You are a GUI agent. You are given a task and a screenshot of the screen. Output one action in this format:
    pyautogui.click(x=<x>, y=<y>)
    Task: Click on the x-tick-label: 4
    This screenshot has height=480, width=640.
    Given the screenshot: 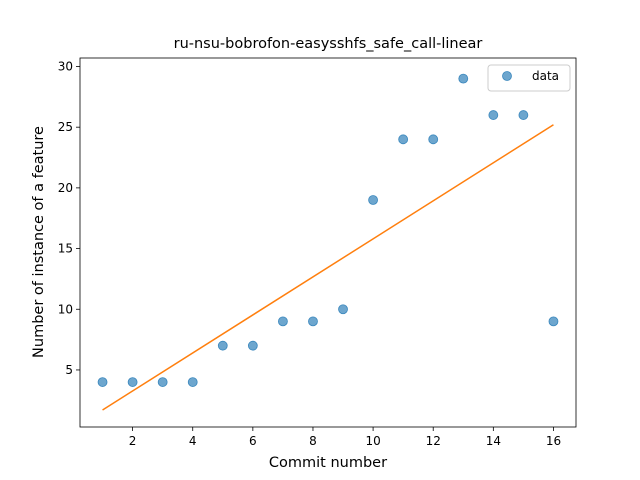 What is the action you would take?
    pyautogui.click(x=193, y=441)
    